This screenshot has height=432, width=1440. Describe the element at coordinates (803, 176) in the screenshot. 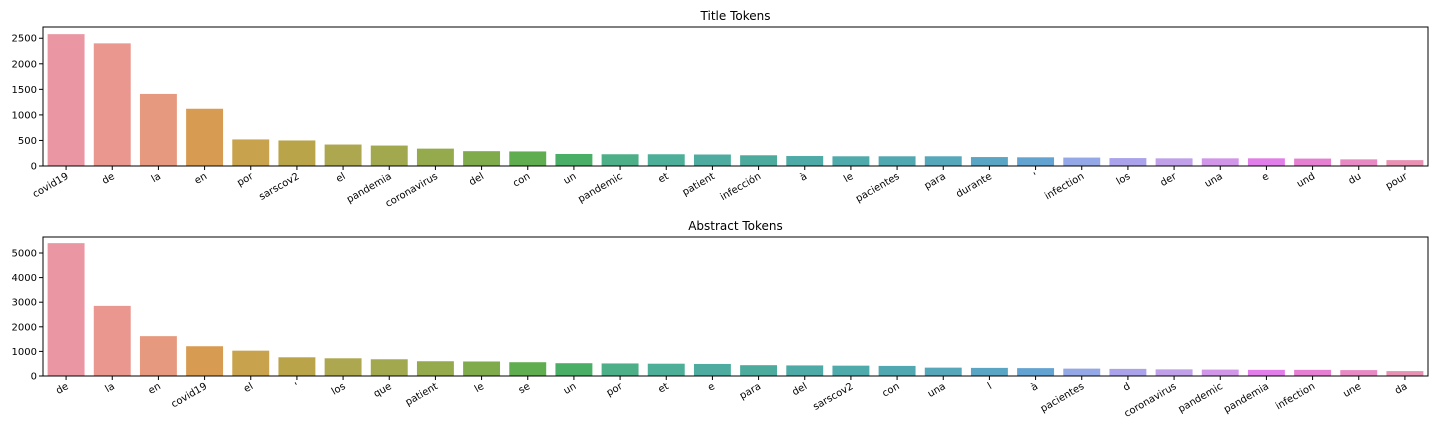

I see `x-tick-label: à` at that location.